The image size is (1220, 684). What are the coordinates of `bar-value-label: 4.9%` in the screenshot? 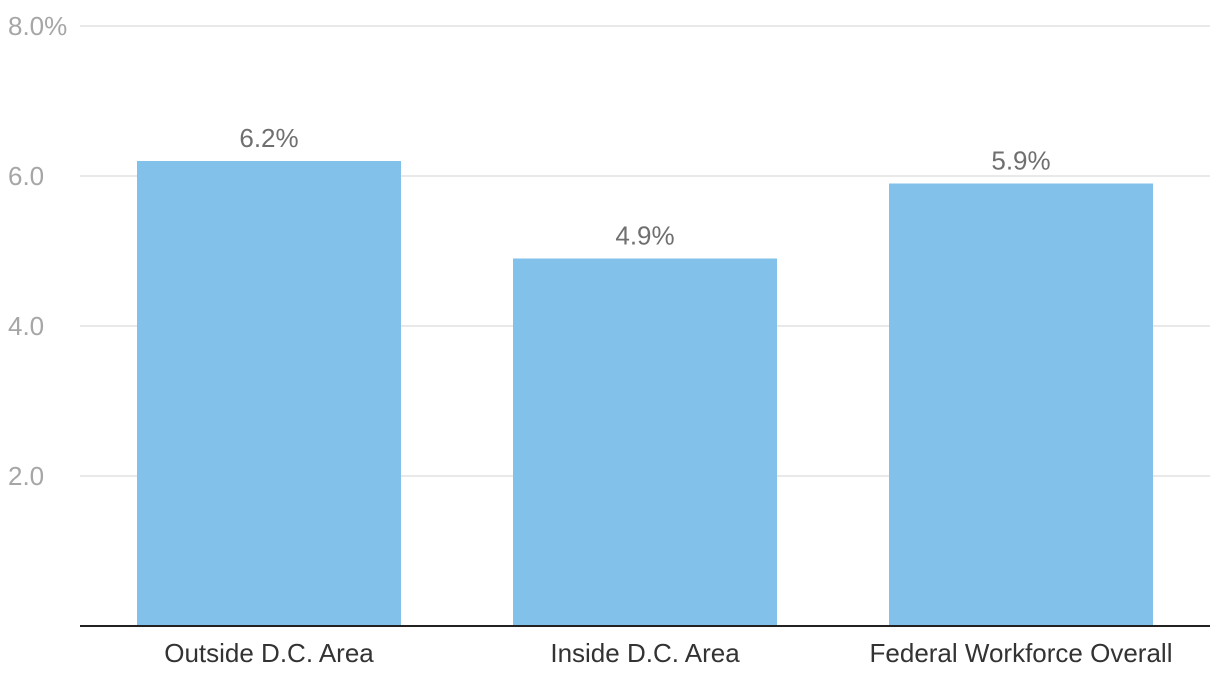 It's located at (644, 236).